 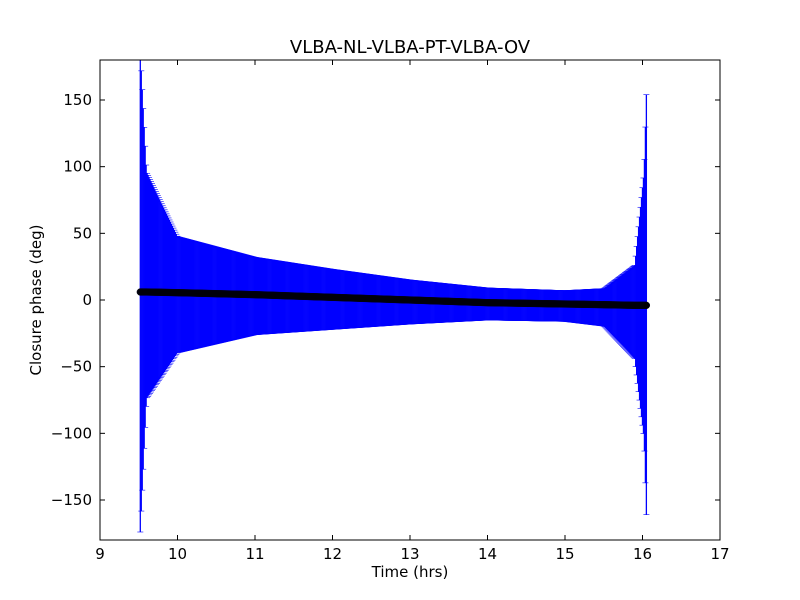 I want to click on x-tick-label: 13, so click(x=409, y=554).